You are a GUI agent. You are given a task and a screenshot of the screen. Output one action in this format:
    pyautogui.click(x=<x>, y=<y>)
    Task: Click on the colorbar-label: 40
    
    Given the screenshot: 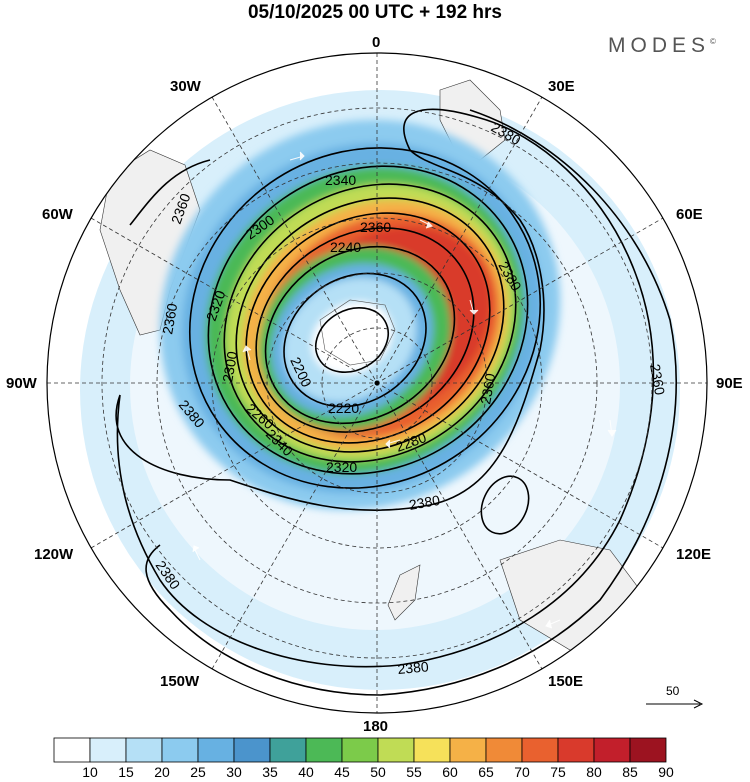 What is the action you would take?
    pyautogui.click(x=306, y=772)
    